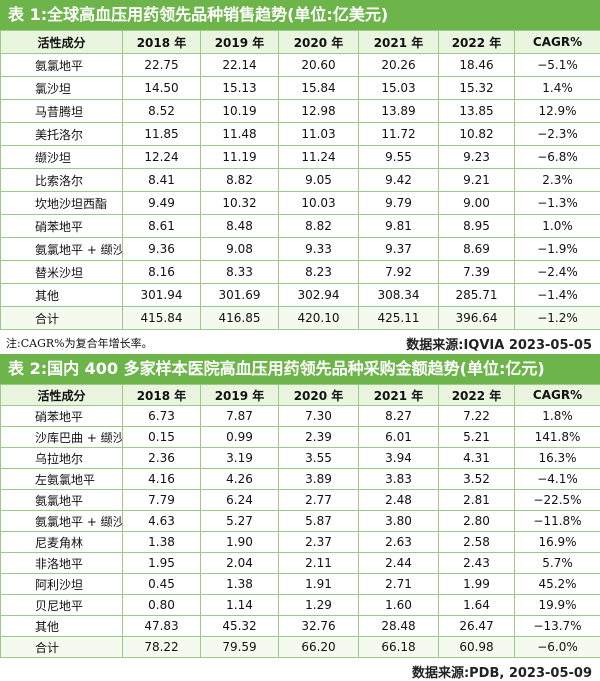 The width and height of the screenshot is (600, 681). I want to click on table2-value-cell: 4.26, so click(240, 479).